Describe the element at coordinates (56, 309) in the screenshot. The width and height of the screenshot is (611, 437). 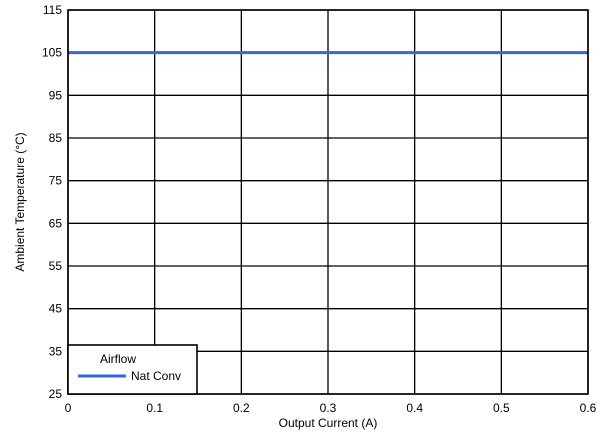
I see `y-tick-label: 45` at that location.